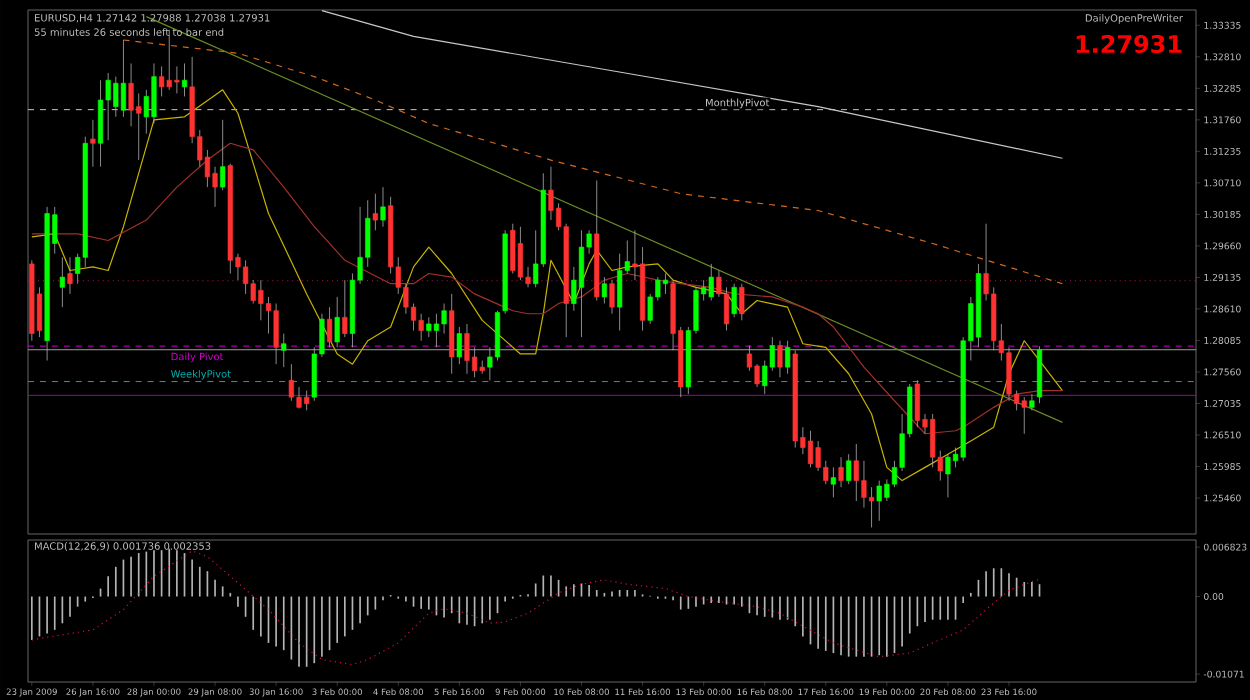  Describe the element at coordinates (536, 608) in the screenshot. I see `line-series` at that location.